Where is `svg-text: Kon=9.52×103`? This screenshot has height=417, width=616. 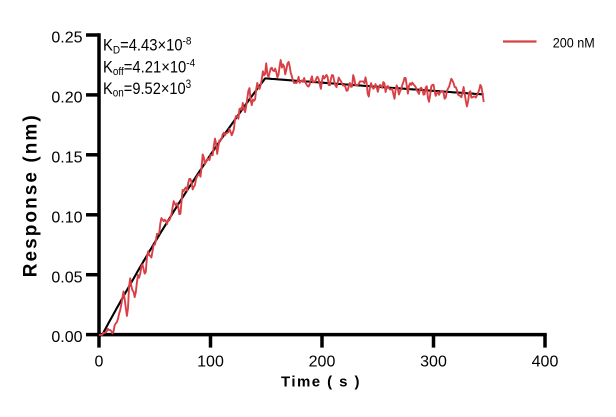 svg-text: Kon=9.52×103 is located at coordinates (147, 88).